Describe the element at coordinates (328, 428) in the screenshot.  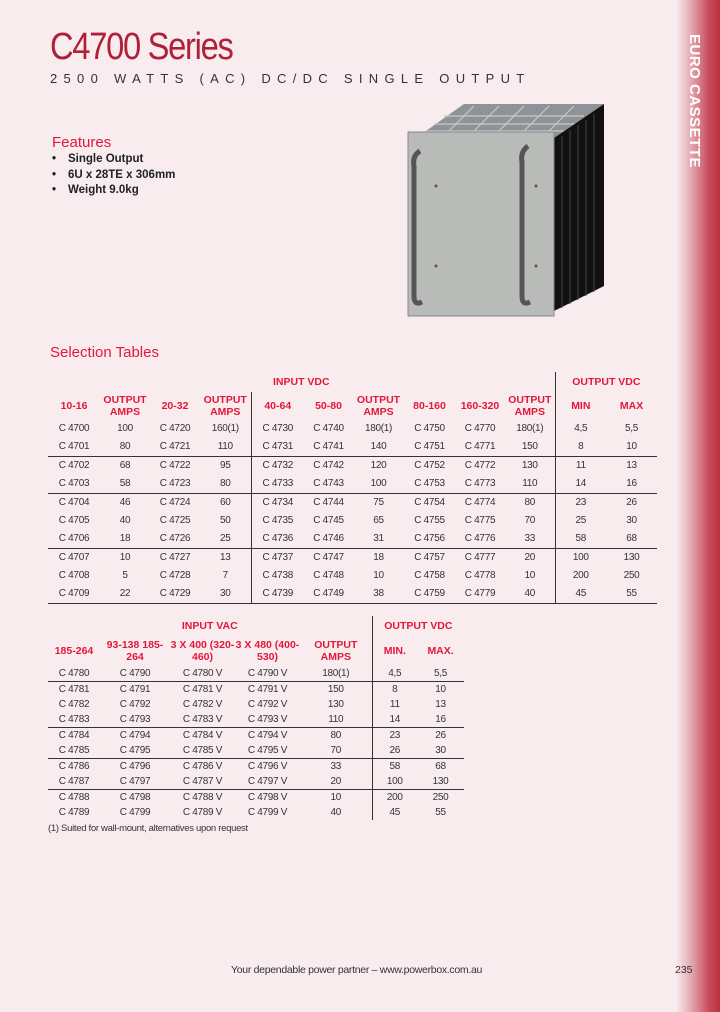
I see `table-cell: C 4740` at that location.